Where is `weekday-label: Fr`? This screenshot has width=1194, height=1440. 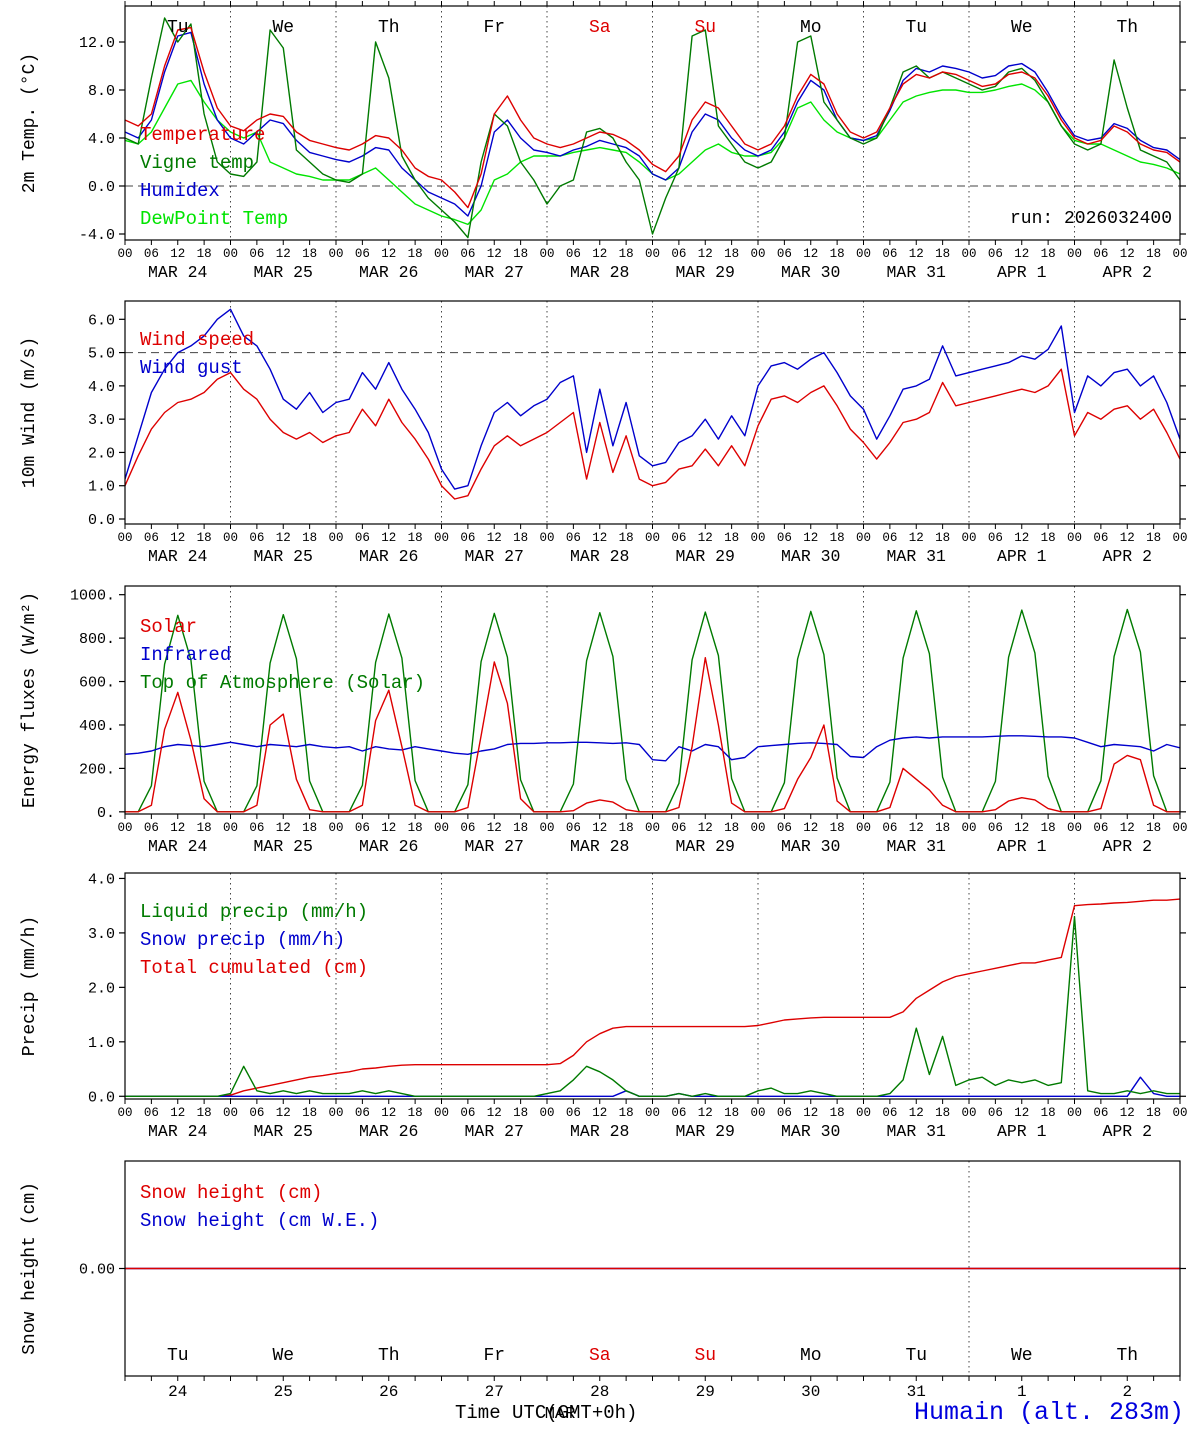
weekday-label: Fr is located at coordinates (494, 1356).